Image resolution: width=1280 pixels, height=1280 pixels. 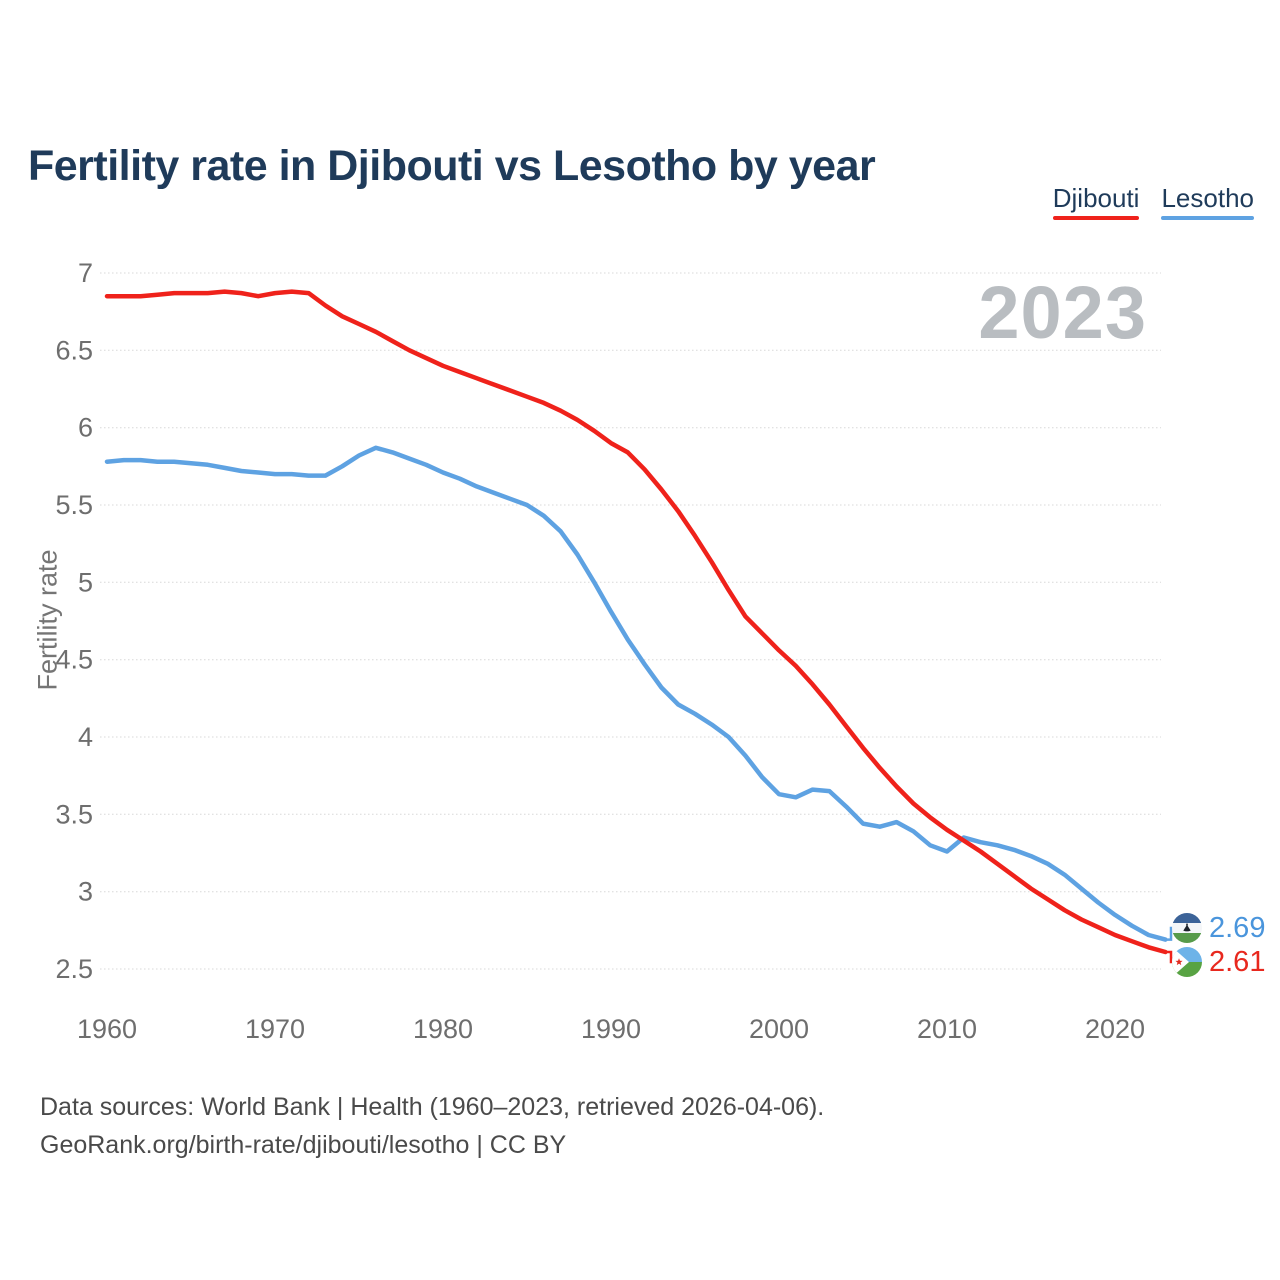 I want to click on x-tick-label: 1970, so click(x=275, y=1029).